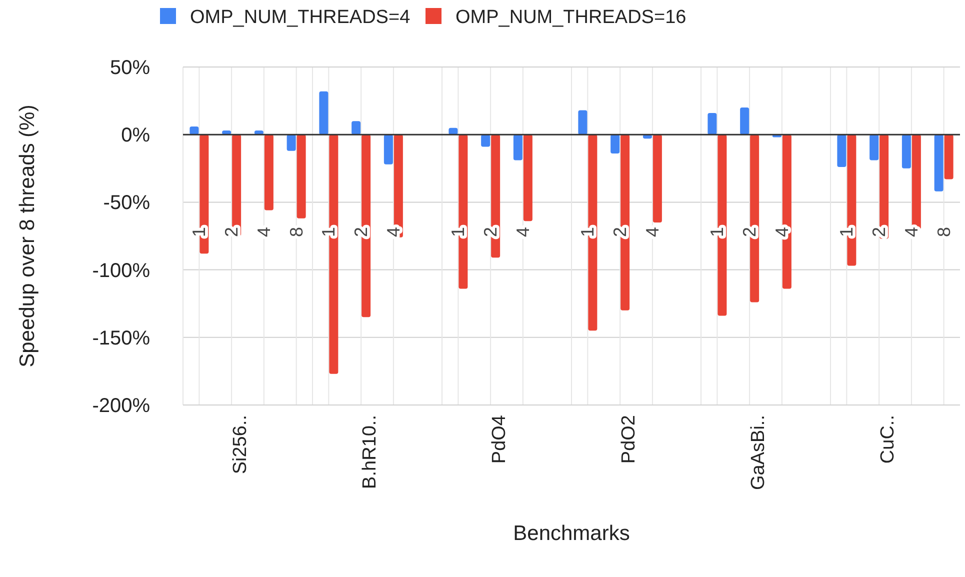 This screenshot has width=965, height=577. What do you see at coordinates (629, 439) in the screenshot?
I see `text: PdO2` at bounding box center [629, 439].